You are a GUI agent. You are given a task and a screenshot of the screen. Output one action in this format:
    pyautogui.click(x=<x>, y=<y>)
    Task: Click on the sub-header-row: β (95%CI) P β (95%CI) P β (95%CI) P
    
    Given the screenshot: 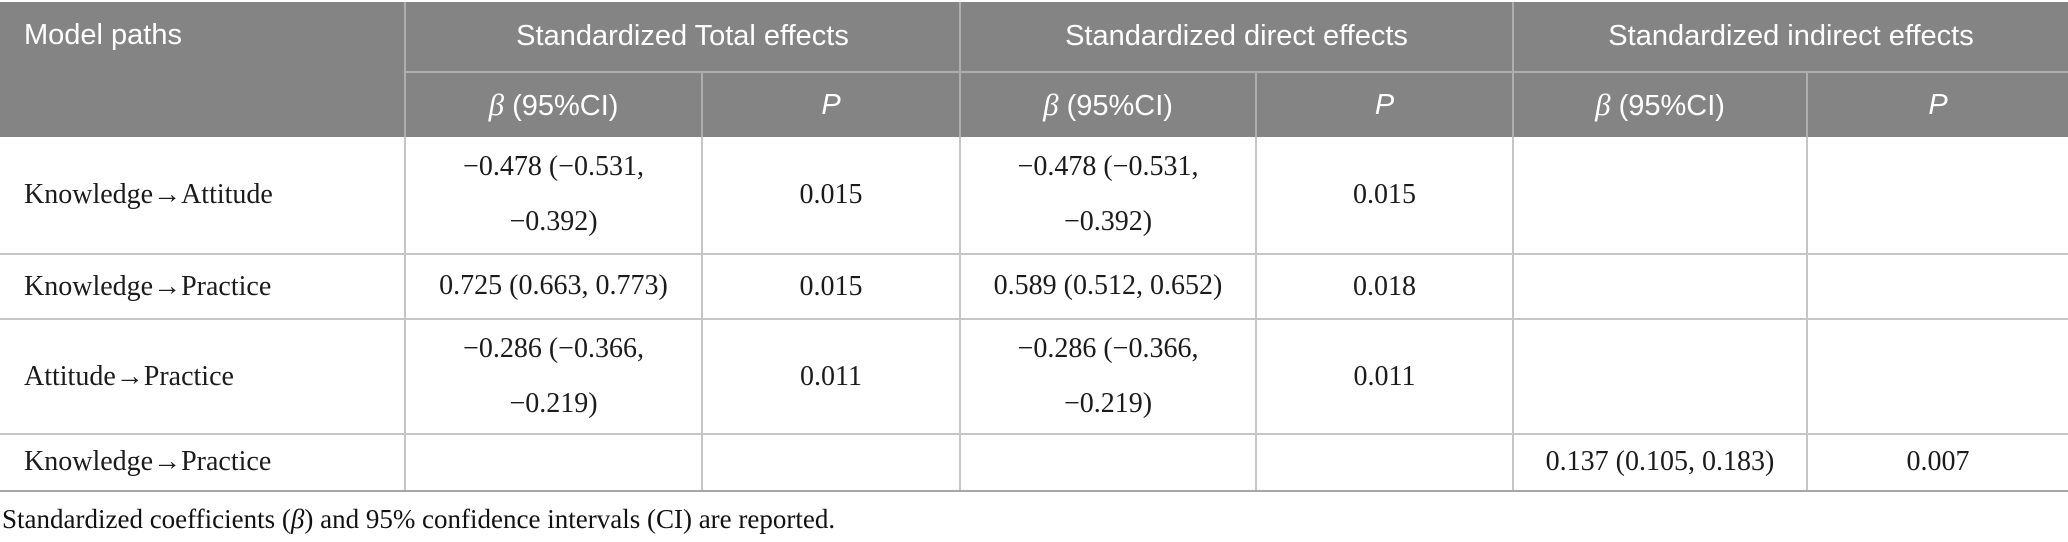 What is the action you would take?
    pyautogui.click(x=1034, y=104)
    